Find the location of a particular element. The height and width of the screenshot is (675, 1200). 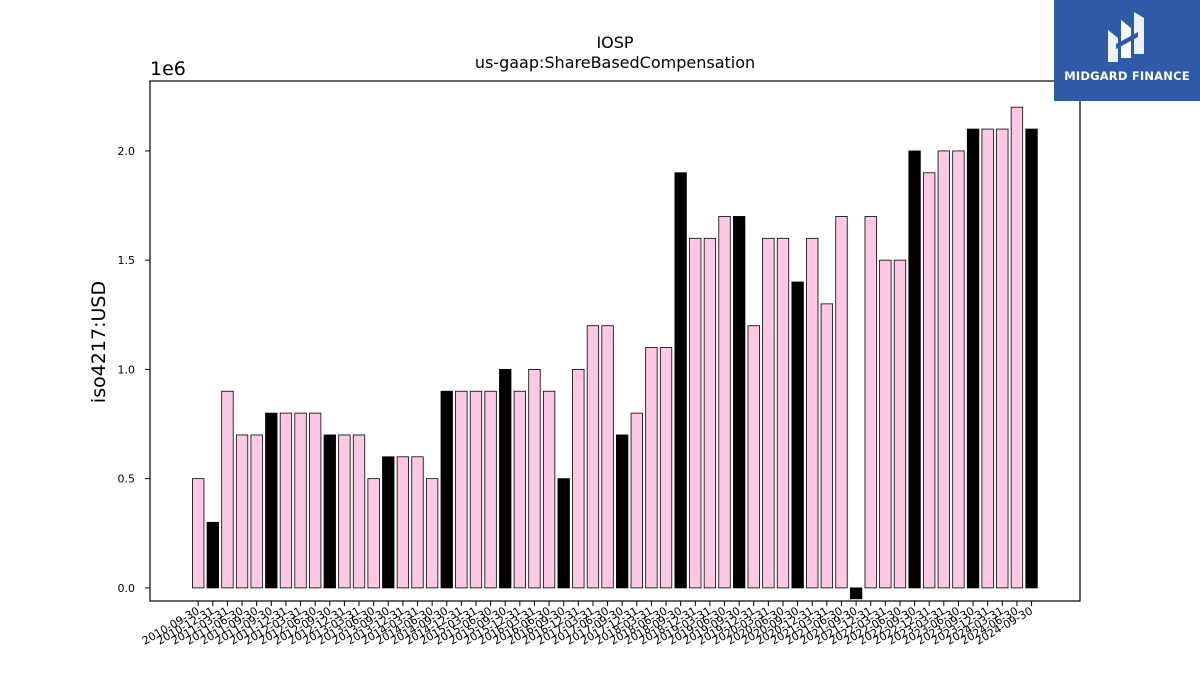

y-tick-label-0: 0.0 is located at coordinates (127, 588).